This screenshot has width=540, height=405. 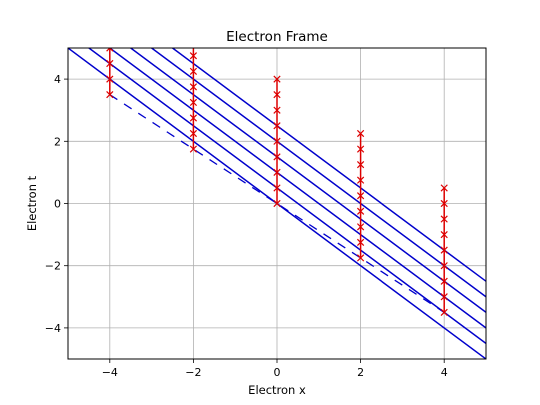 I want to click on x-axis-label: Electron x, so click(x=277, y=390).